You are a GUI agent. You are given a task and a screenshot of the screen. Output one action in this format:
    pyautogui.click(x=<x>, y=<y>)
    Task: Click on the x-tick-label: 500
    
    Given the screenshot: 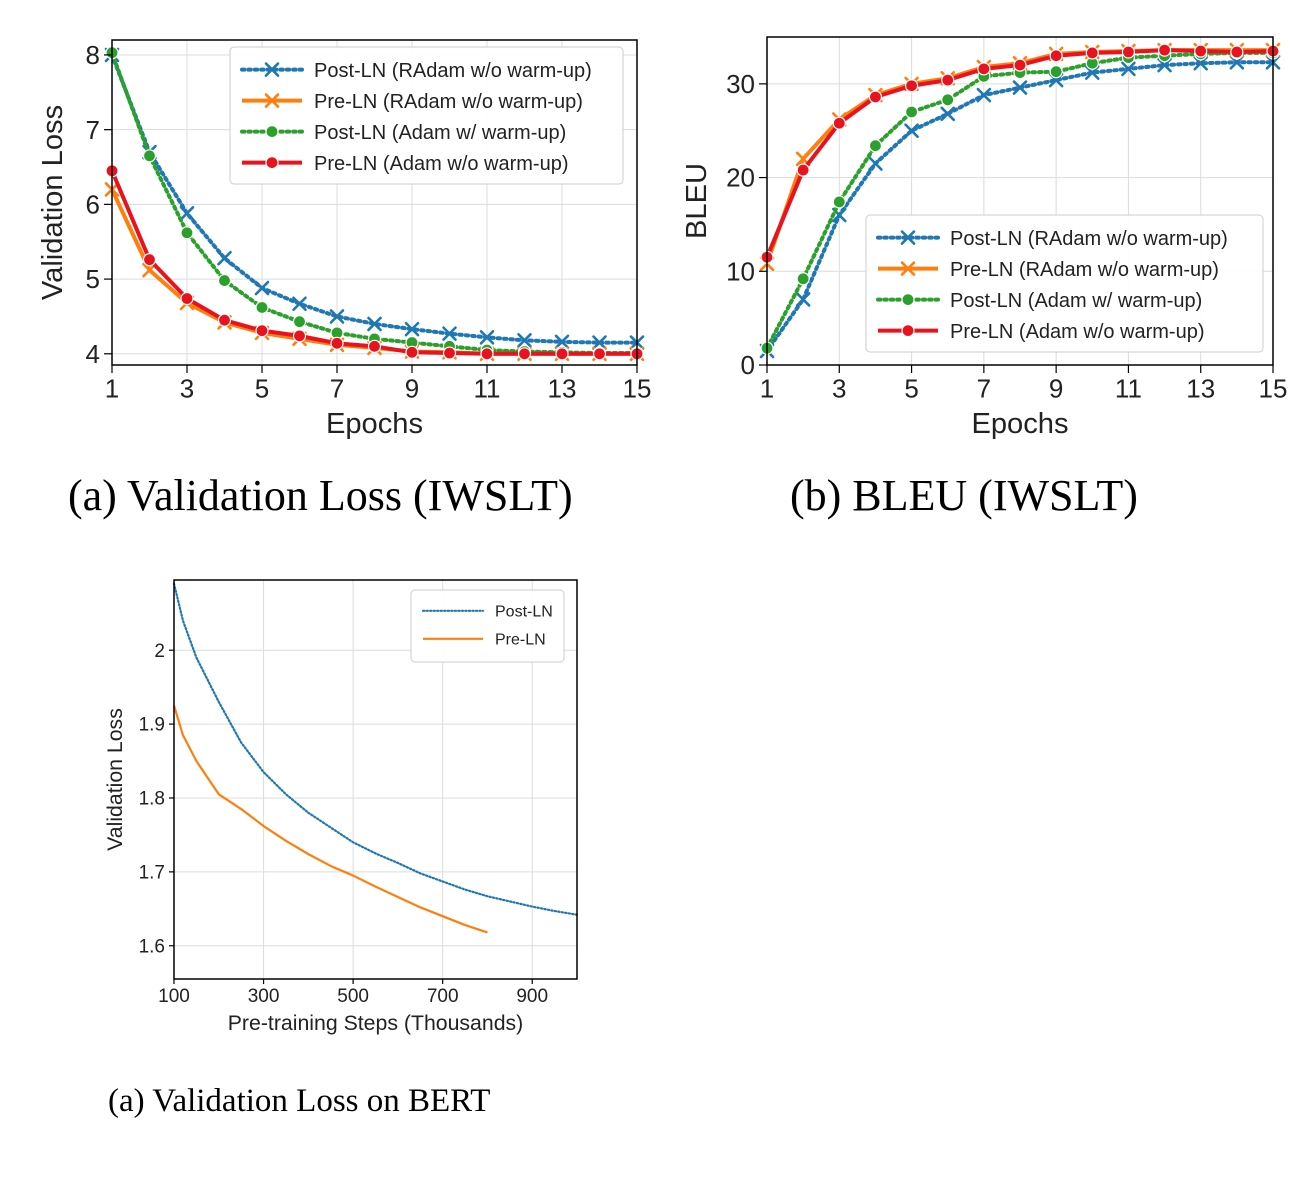 What is the action you would take?
    pyautogui.click(x=353, y=996)
    